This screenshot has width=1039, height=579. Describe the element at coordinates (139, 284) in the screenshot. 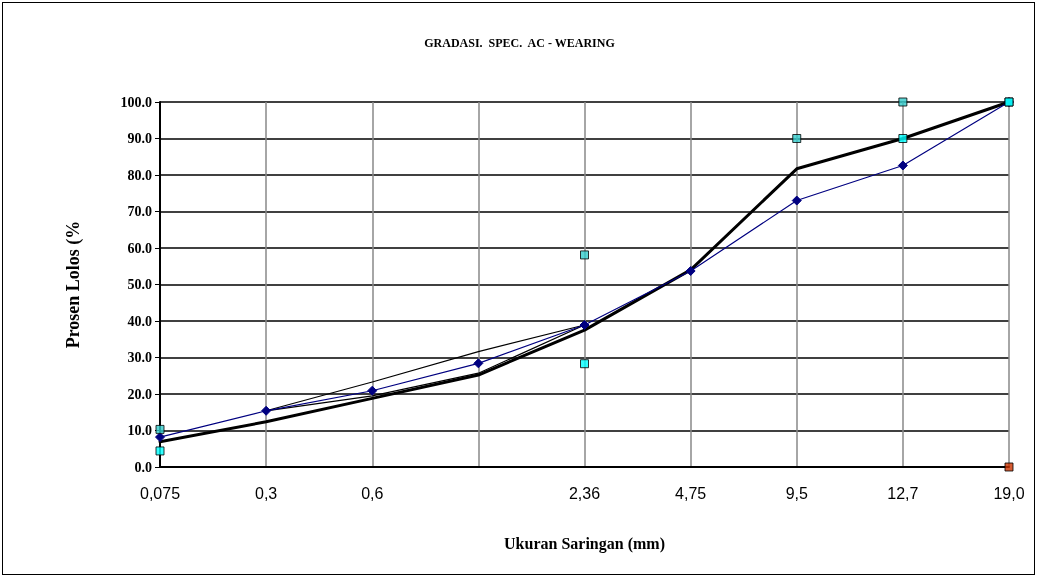

I see `y-tick-label: 50.0` at that location.